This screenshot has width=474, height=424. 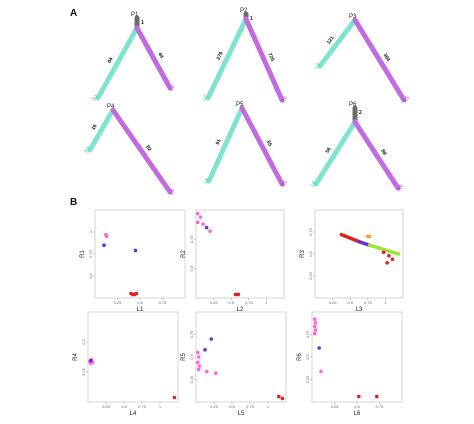 I want to click on root-label: P6, so click(x=353, y=105).